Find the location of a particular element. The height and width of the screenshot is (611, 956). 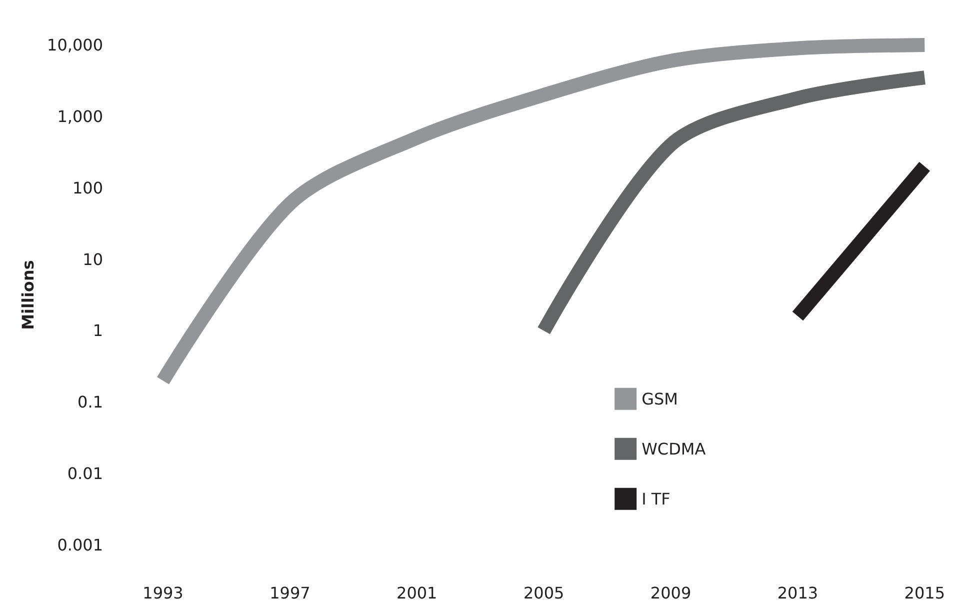

x-tick-label: 1993 is located at coordinates (163, 593).